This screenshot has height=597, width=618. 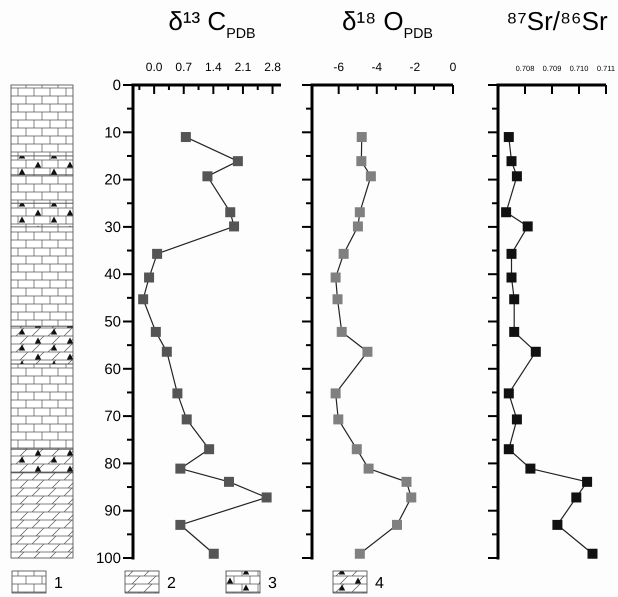 I want to click on y-tick-label: 50, so click(x=112, y=322).